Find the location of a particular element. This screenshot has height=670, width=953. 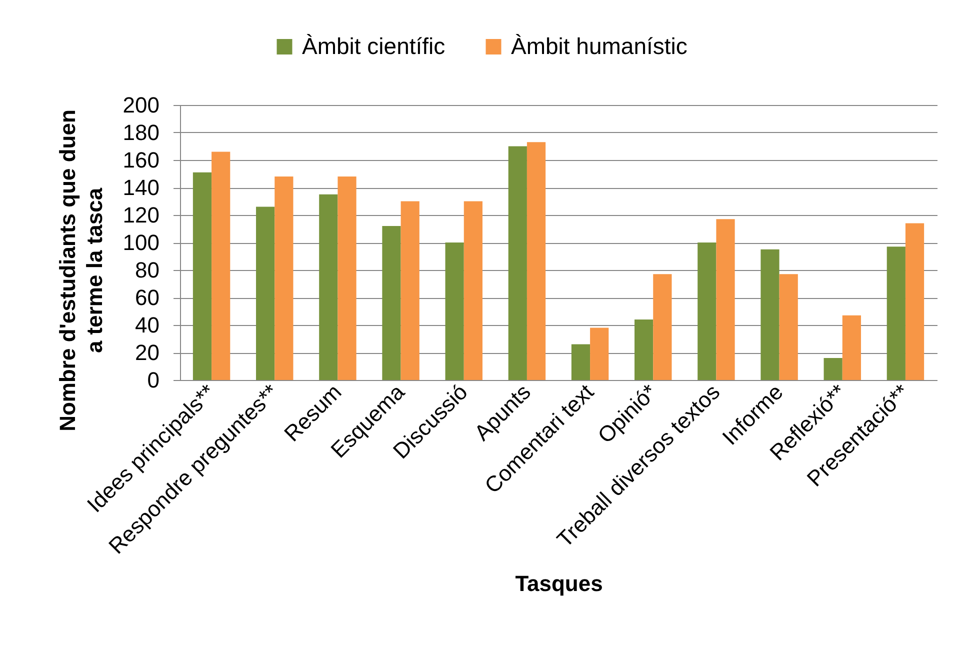

y-tick-label: 60 is located at coordinates (147, 297).